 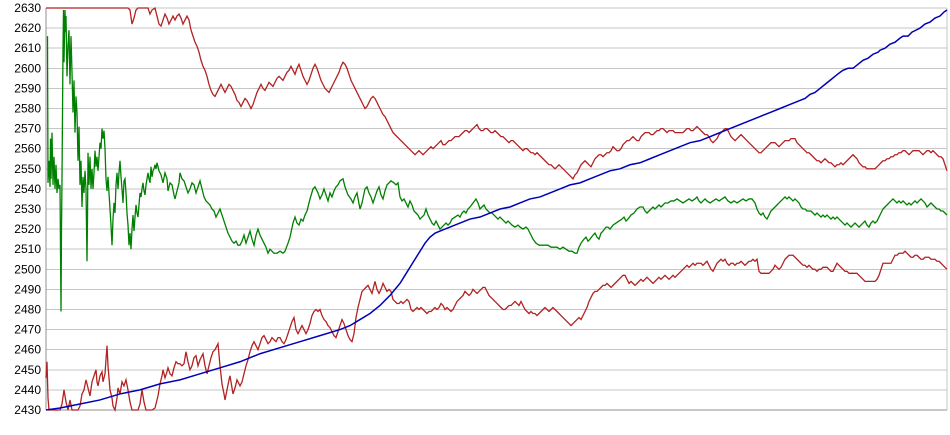 What do you see at coordinates (27, 169) in the screenshot?
I see `y-axis-label: 2550` at bounding box center [27, 169].